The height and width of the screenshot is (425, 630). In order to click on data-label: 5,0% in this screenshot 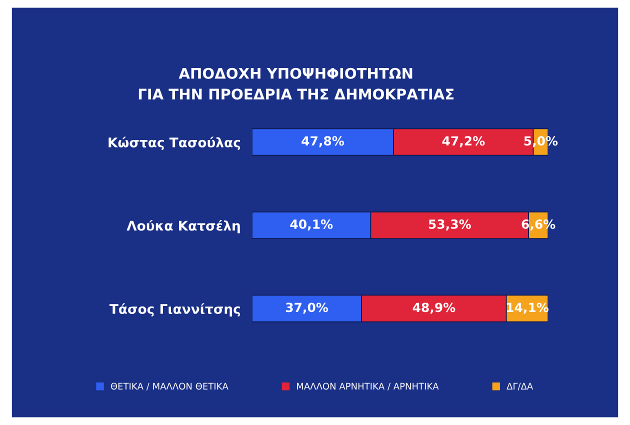, I will do `click(541, 142)`.